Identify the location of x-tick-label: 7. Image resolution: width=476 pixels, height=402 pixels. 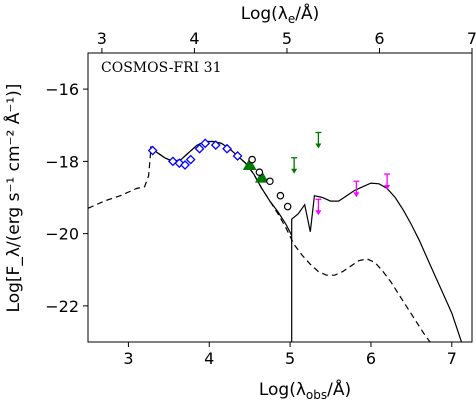
(452, 358).